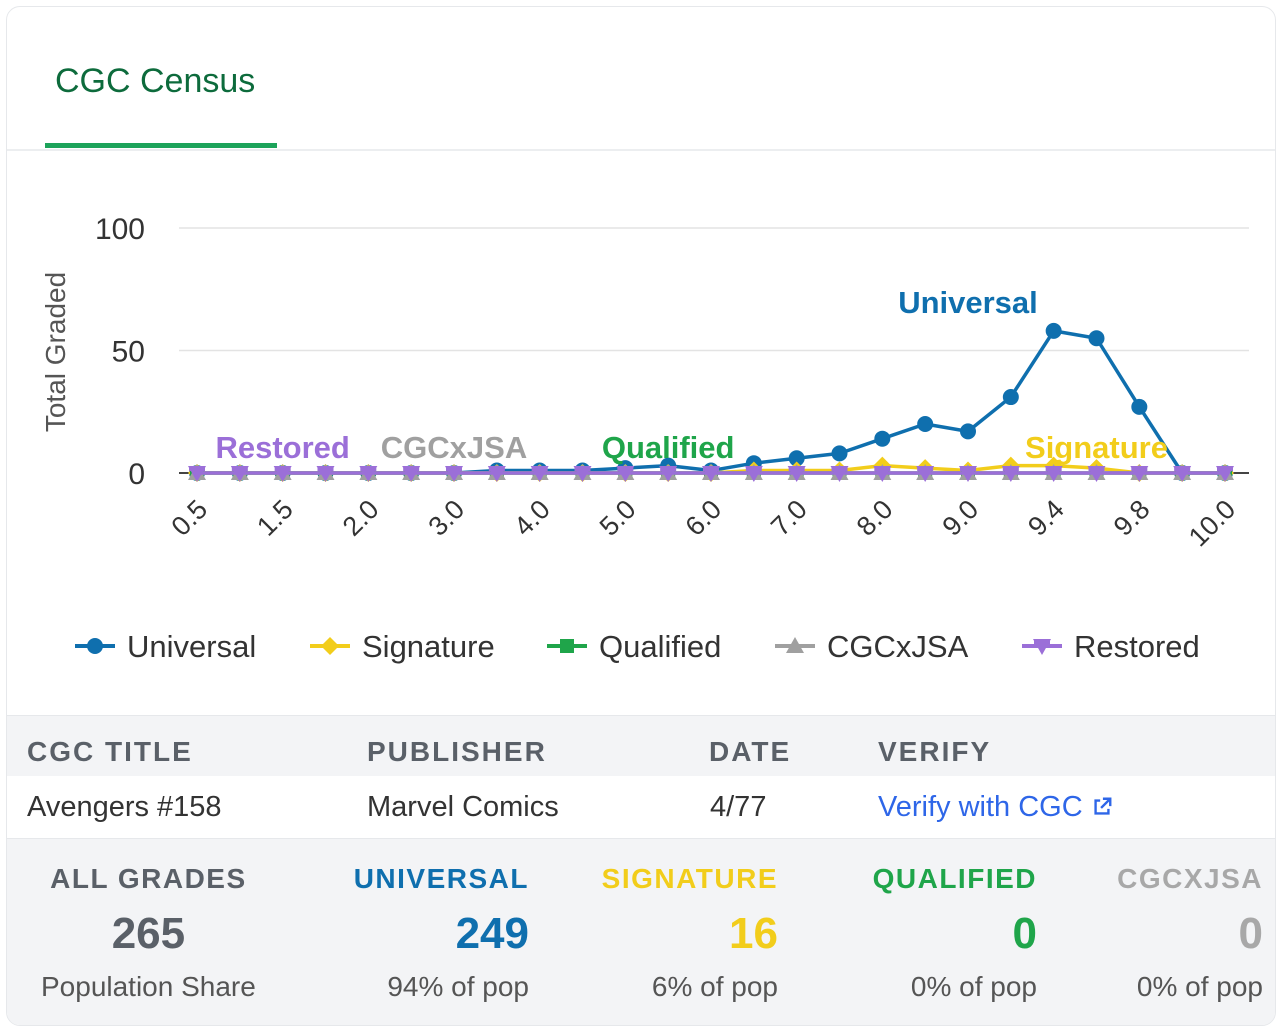 The width and height of the screenshot is (1280, 1027). What do you see at coordinates (641, 79) in the screenshot?
I see `tab-bar: CGC Census` at bounding box center [641, 79].